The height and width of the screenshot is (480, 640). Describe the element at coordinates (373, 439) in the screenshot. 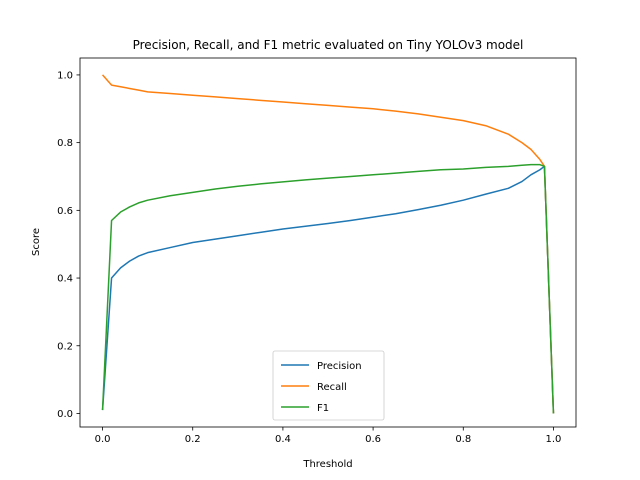

I see `x-tick-label: 0.6` at that location.